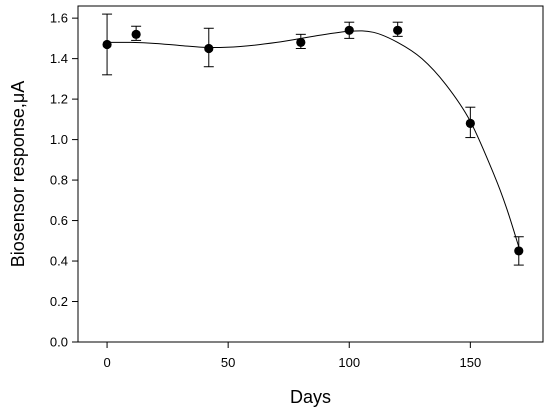 Image resolution: width=550 pixels, height=417 pixels. I want to click on y-tick-label: 0.8, so click(59, 180).